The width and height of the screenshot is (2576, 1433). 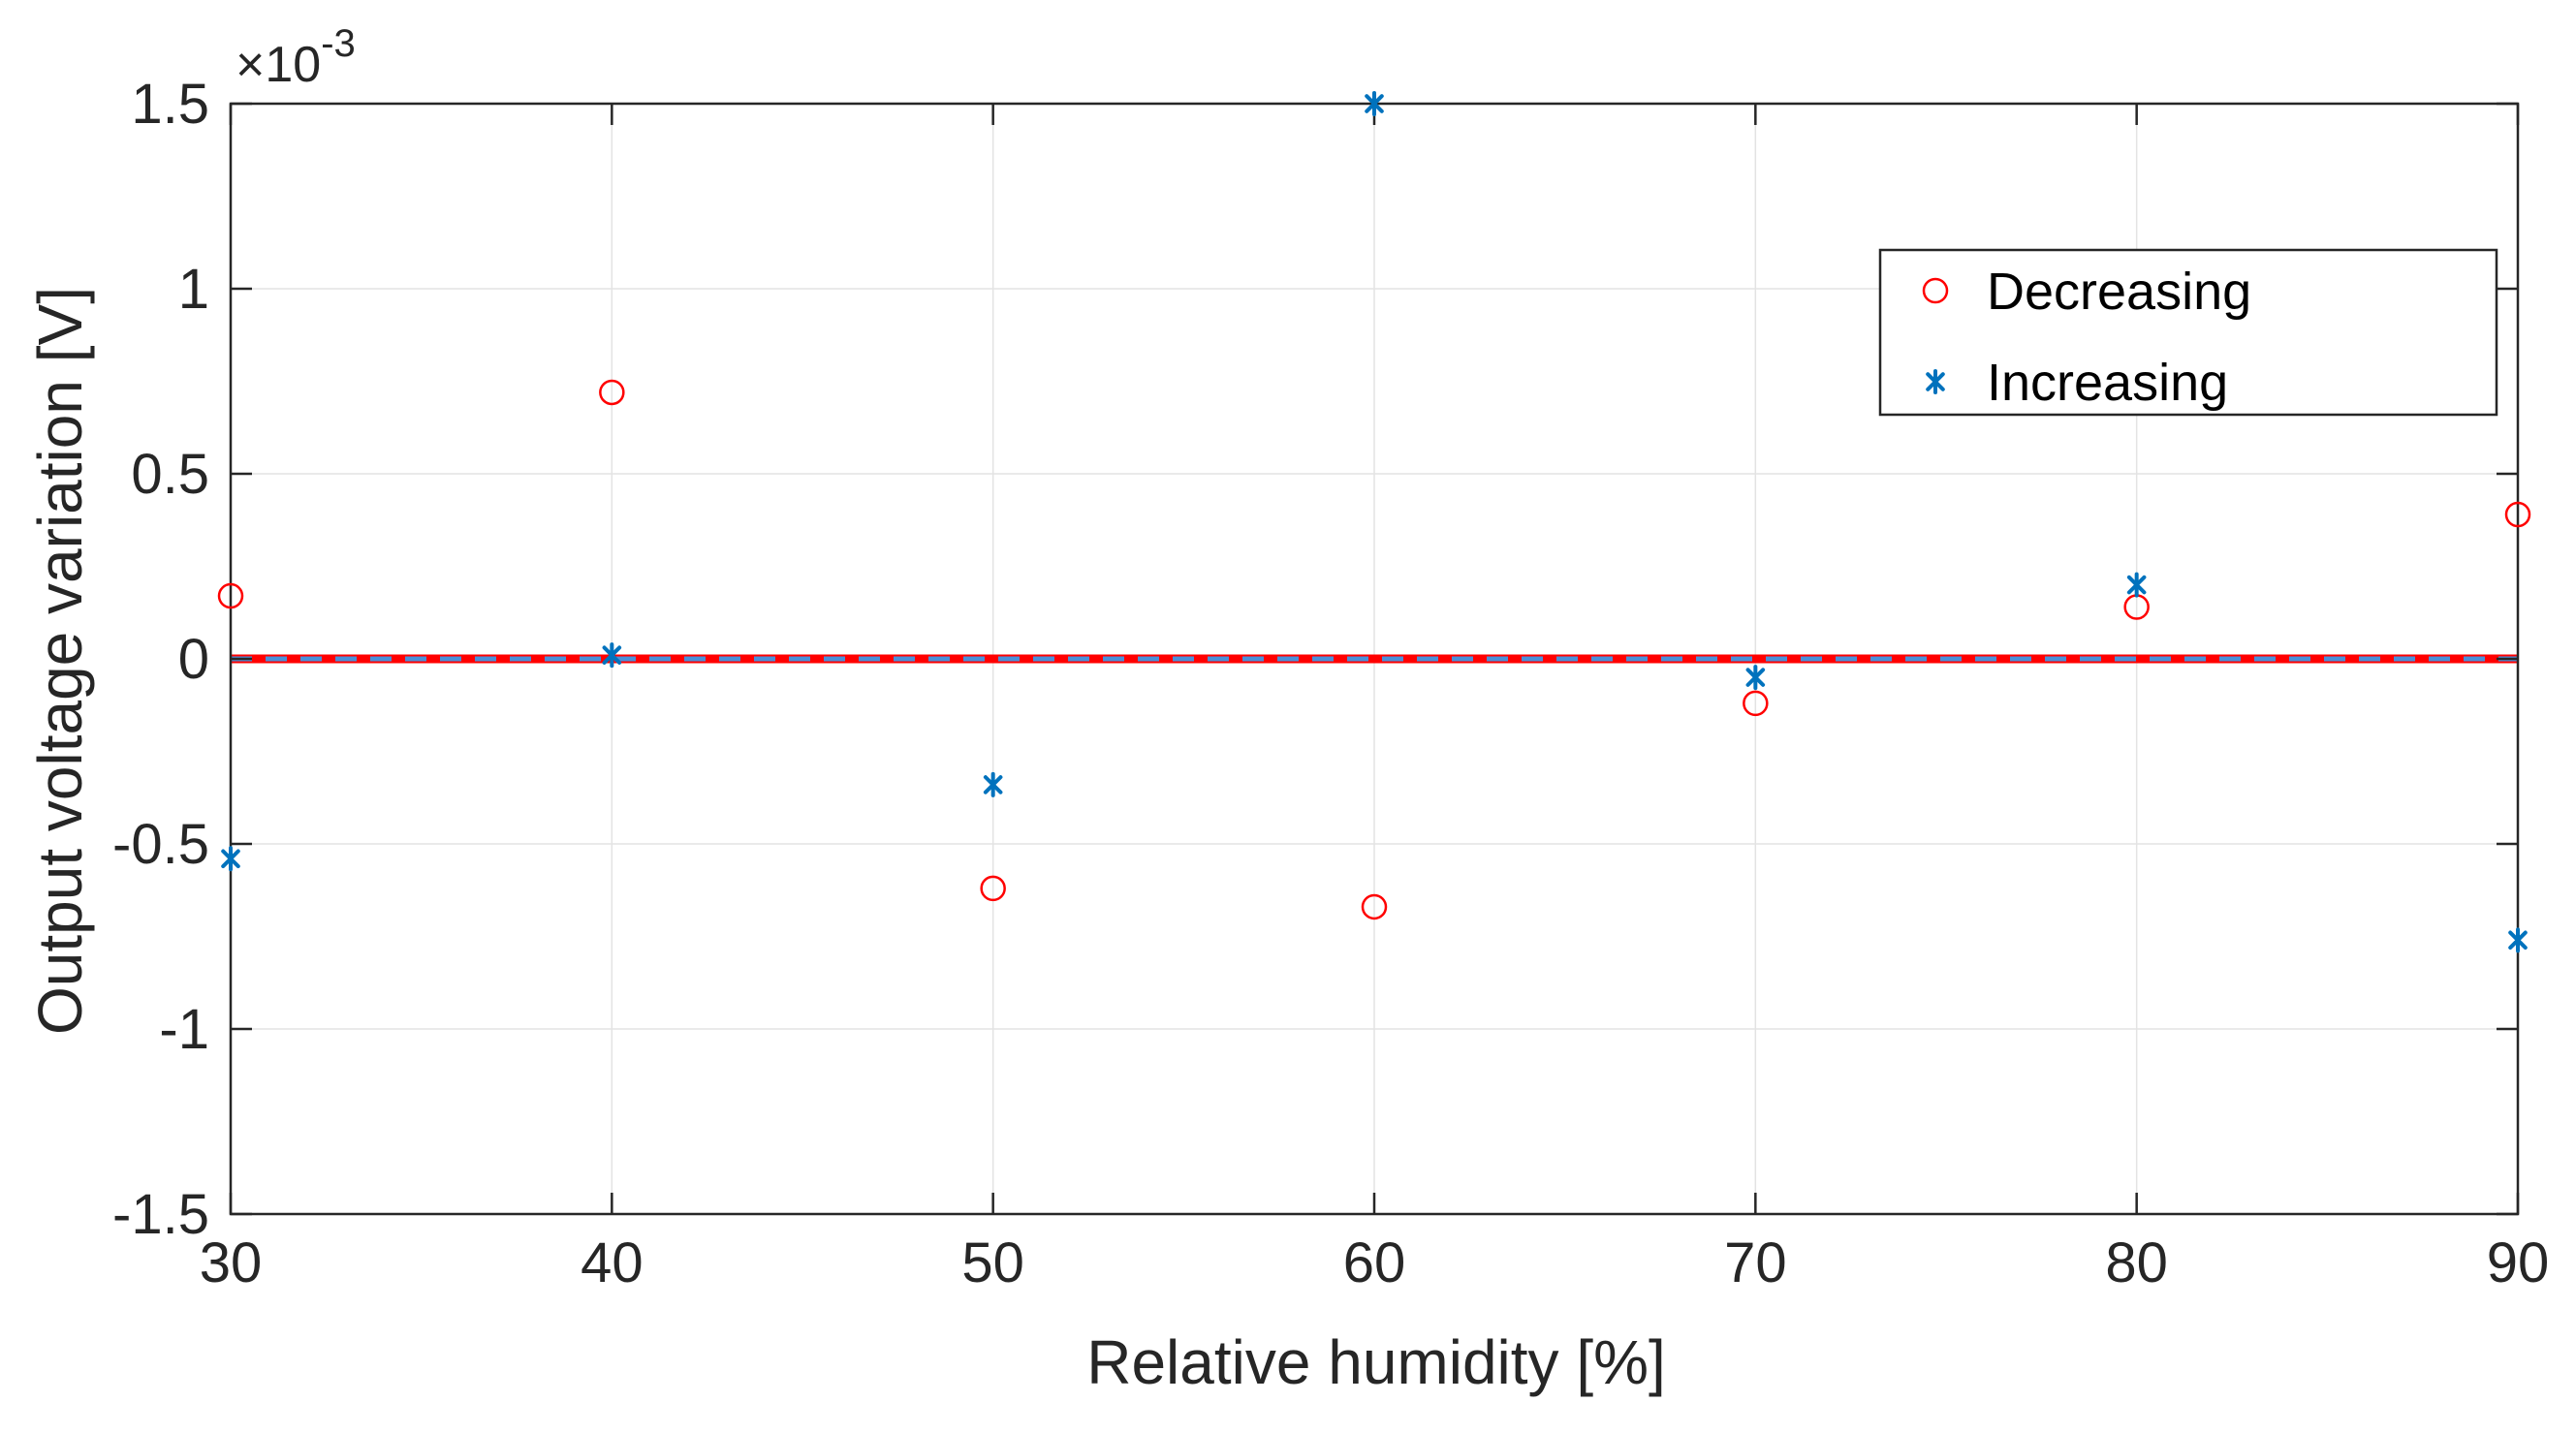 What do you see at coordinates (992, 1262) in the screenshot?
I see `x-tick-label: 50` at bounding box center [992, 1262].